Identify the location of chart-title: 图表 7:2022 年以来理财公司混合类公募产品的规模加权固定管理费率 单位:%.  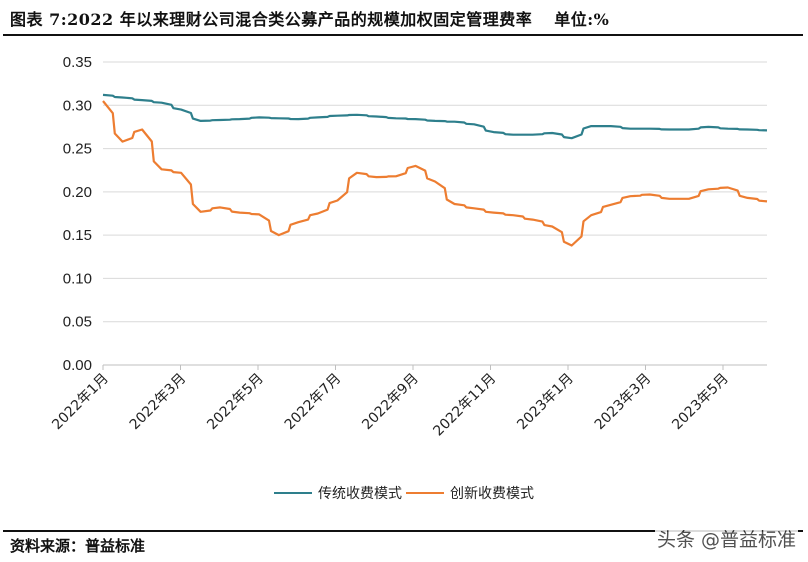
(309, 18).